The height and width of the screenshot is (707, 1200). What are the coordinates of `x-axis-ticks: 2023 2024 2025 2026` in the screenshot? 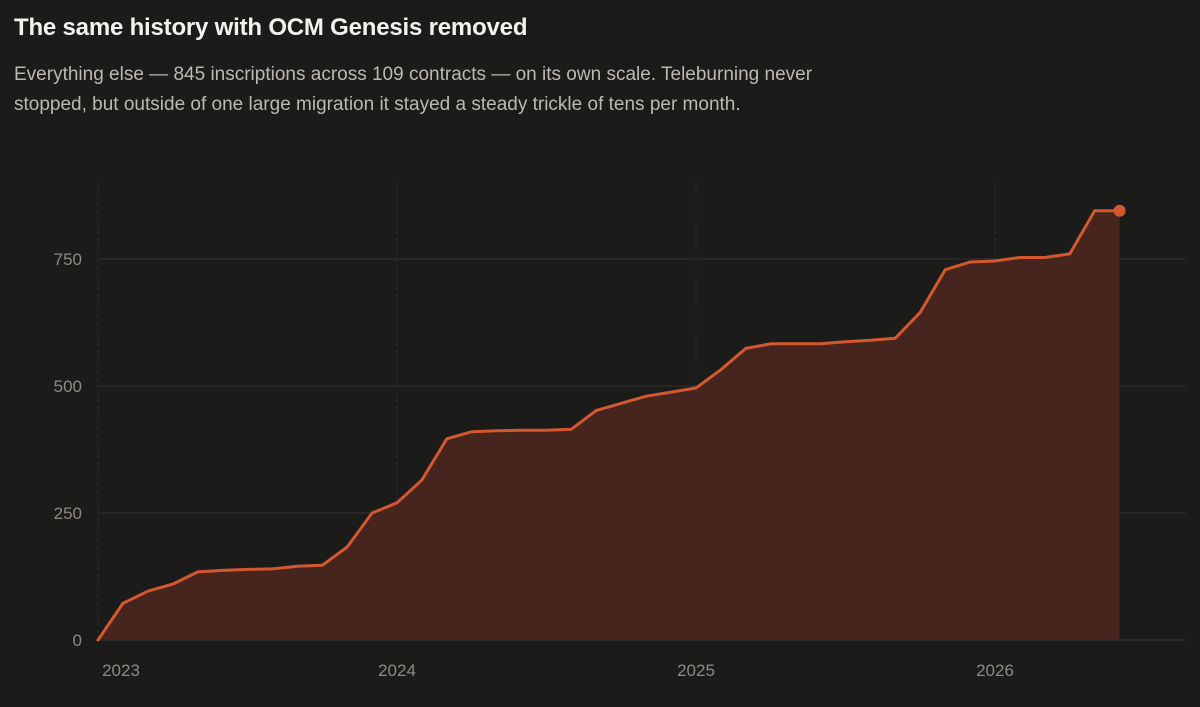 It's located at (558, 670).